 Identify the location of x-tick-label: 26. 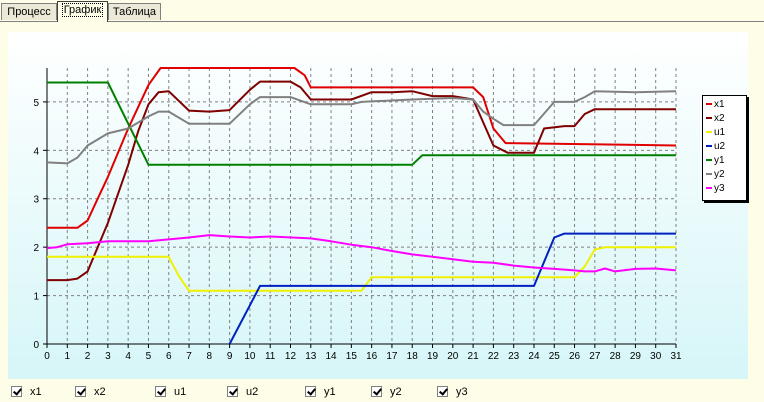
(575, 356).